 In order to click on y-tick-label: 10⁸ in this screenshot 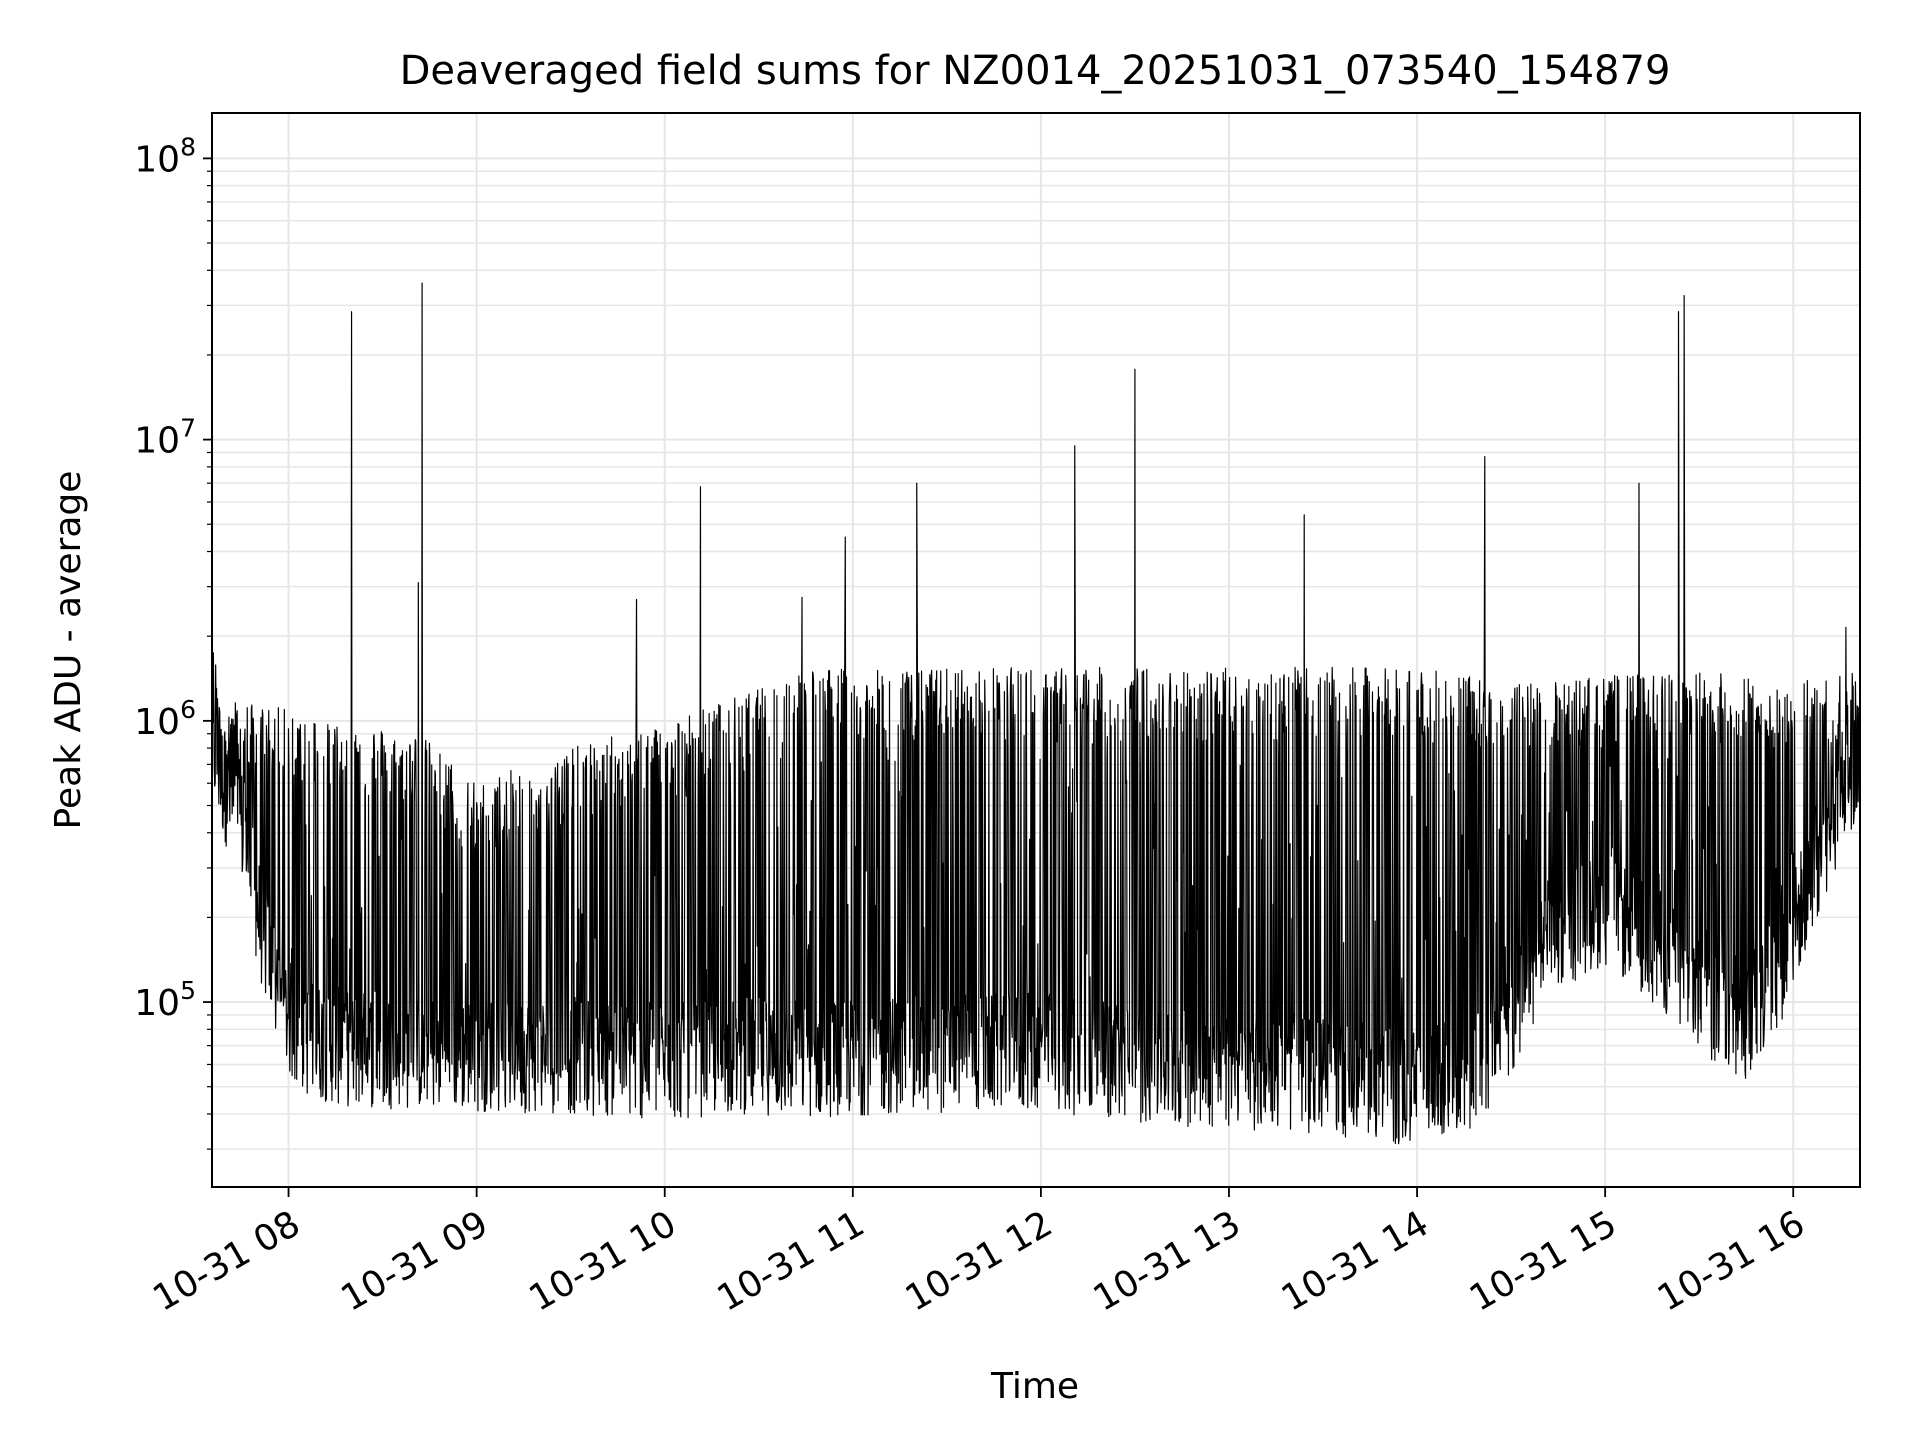, I will do `click(165, 156)`.